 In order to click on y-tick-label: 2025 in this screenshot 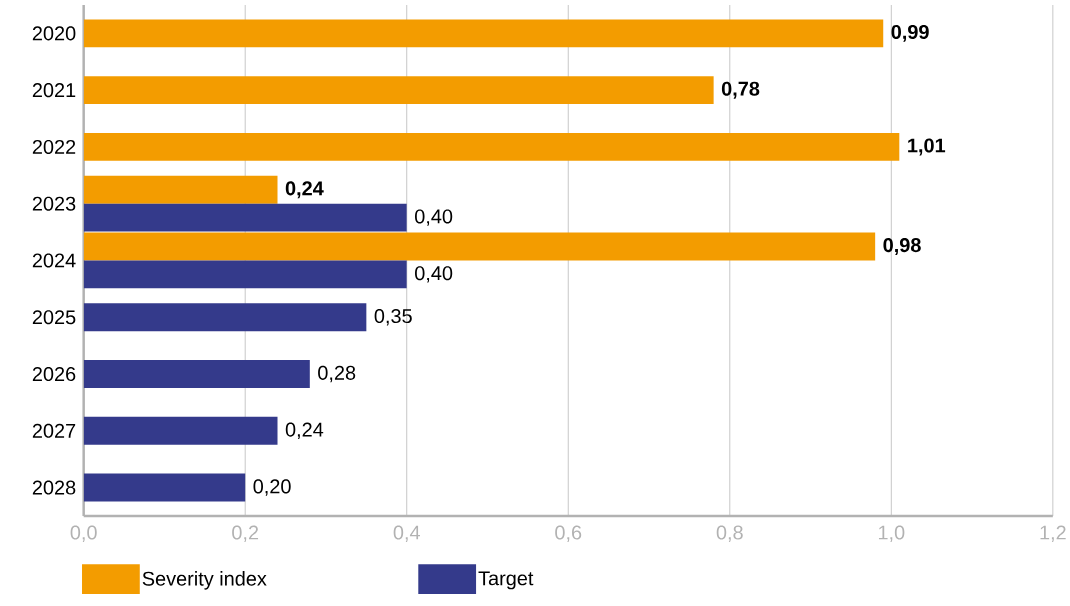, I will do `click(54, 317)`.